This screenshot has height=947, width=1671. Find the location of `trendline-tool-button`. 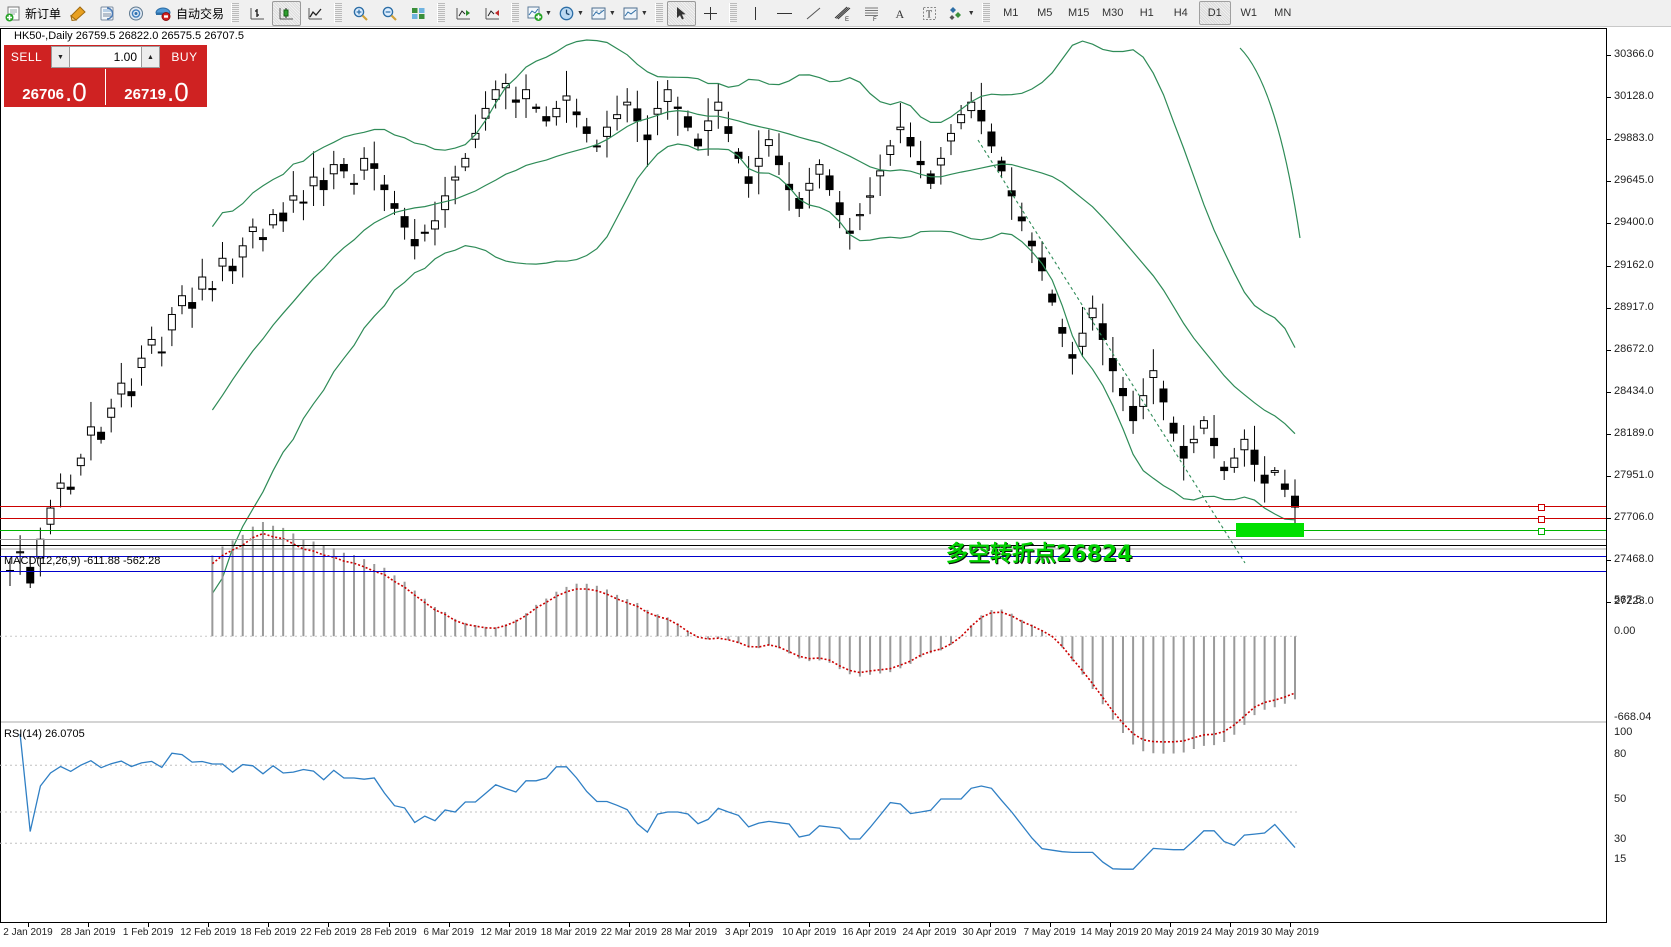

trendline-tool-button is located at coordinates (813, 13).